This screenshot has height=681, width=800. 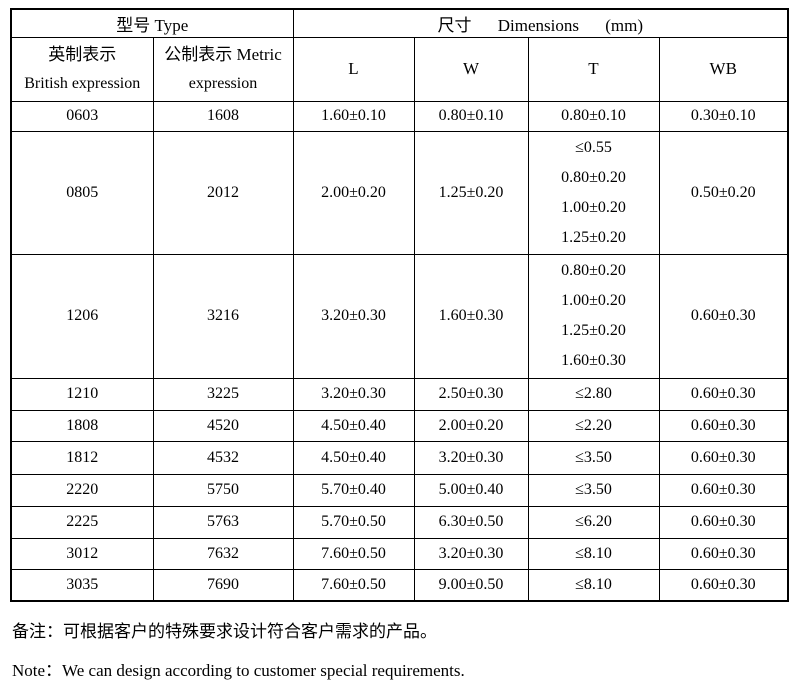 I want to click on width-cell: 9.00±0.50, so click(x=471, y=585).